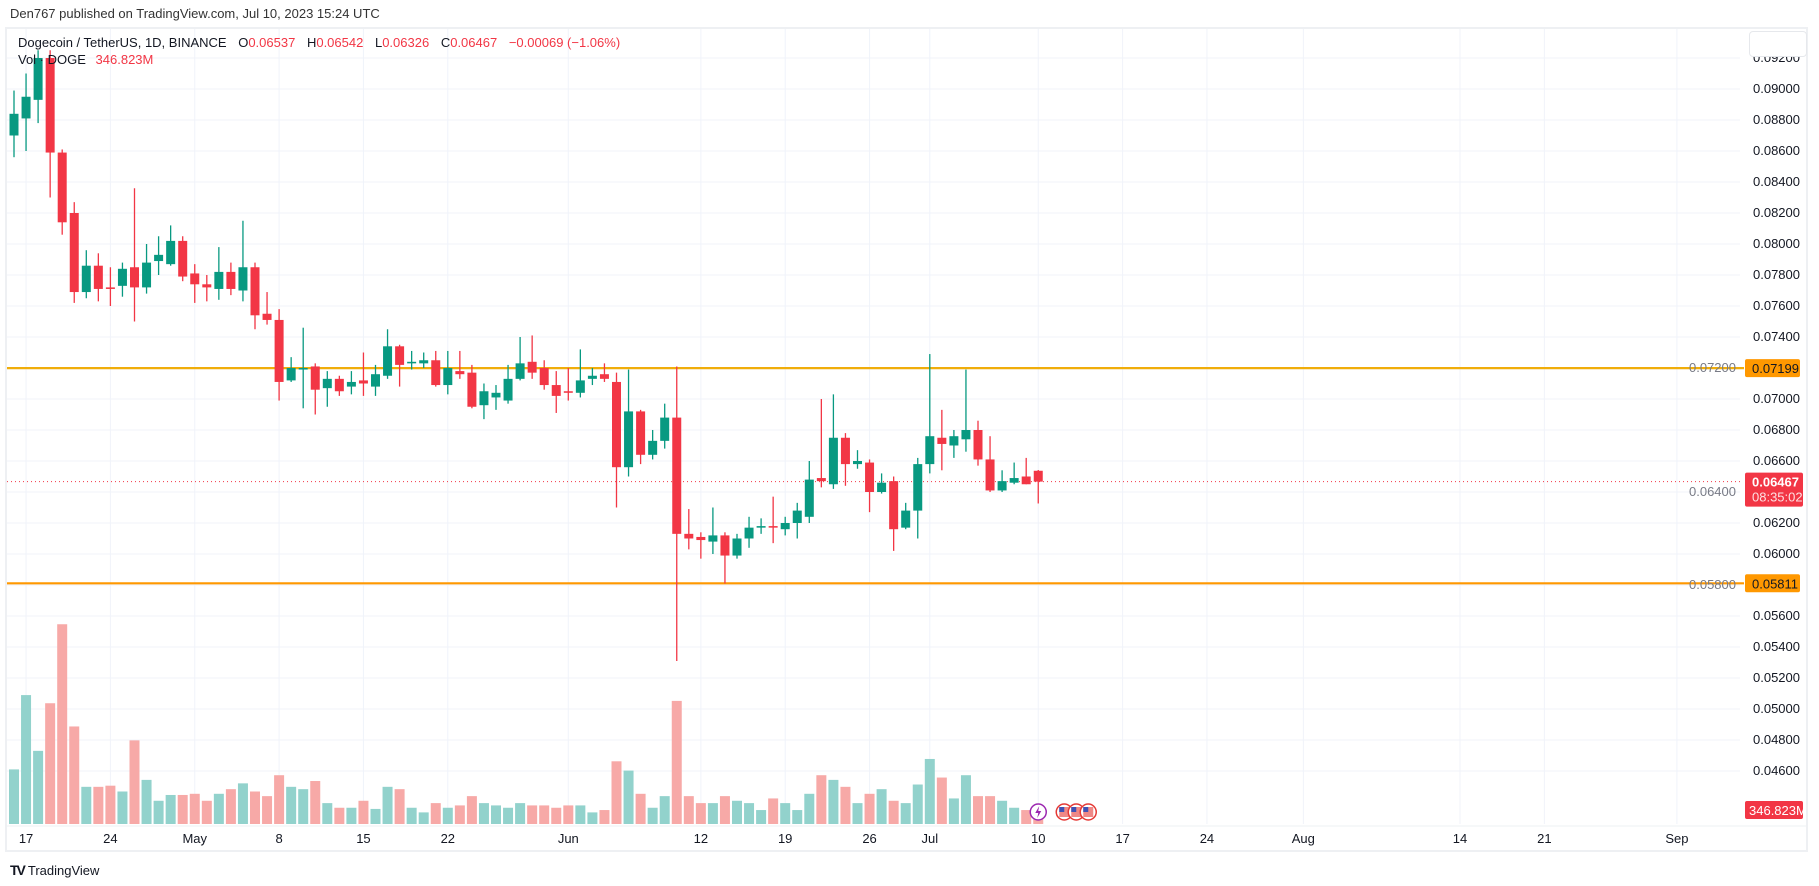  What do you see at coordinates (1776, 429) in the screenshot?
I see `price-tick-label: 0.06800` at bounding box center [1776, 429].